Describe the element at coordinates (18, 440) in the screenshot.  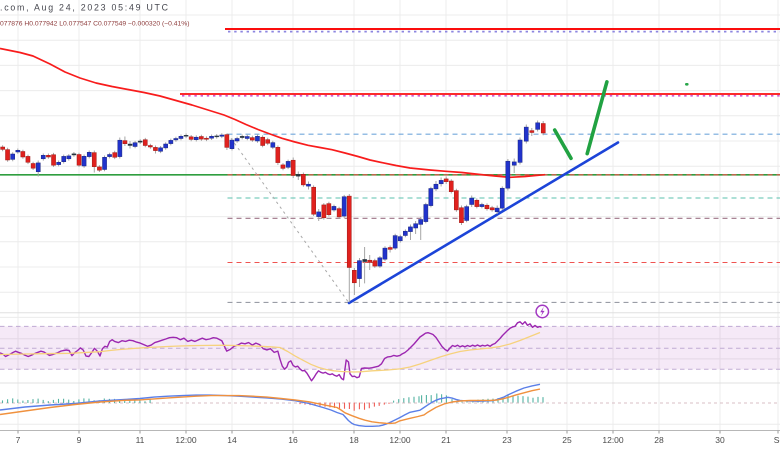
I see `svg-text: 7` at that location.